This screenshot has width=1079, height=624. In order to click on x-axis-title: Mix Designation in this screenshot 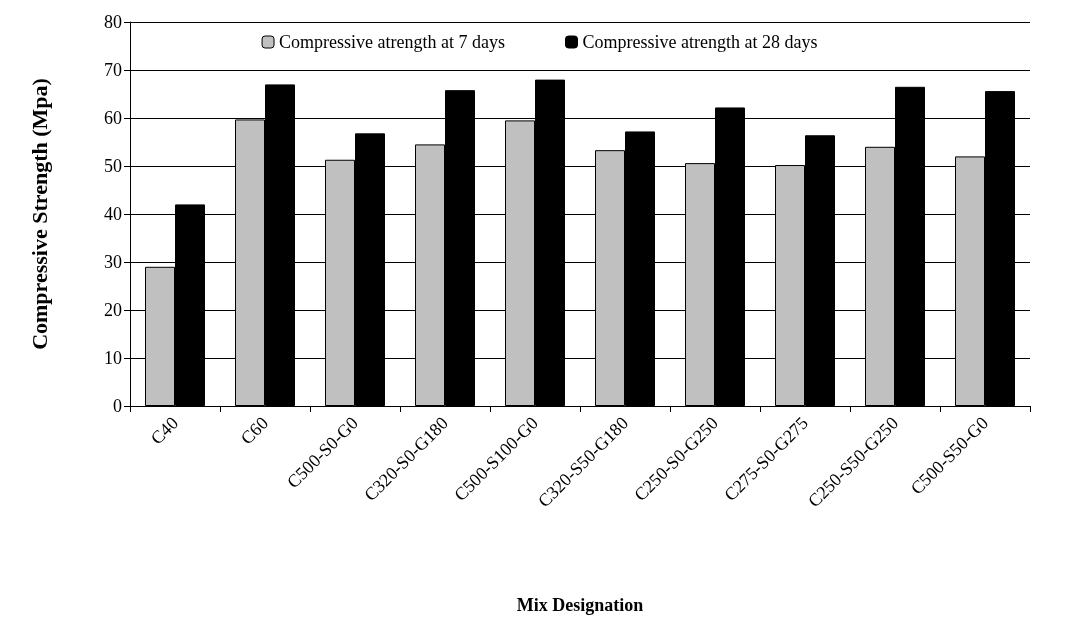, I will do `click(580, 605)`.